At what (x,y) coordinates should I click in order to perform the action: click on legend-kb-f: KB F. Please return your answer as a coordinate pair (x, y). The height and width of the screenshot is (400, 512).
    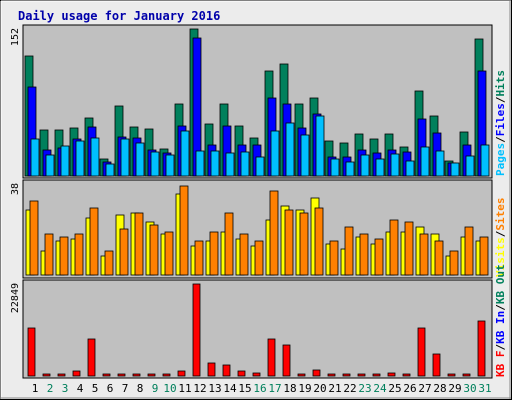
    Looking at the image, I should click on (500, 364).